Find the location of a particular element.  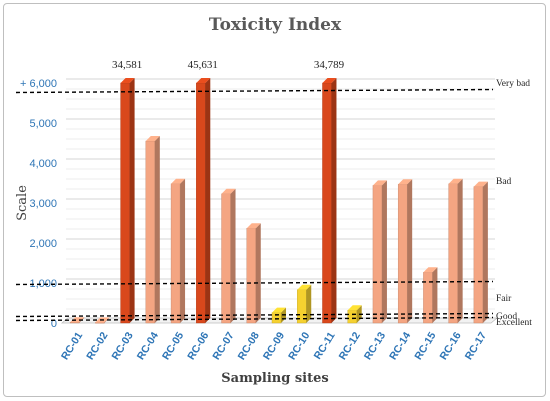

x-tick-label: RC-17 is located at coordinates (476, 346).